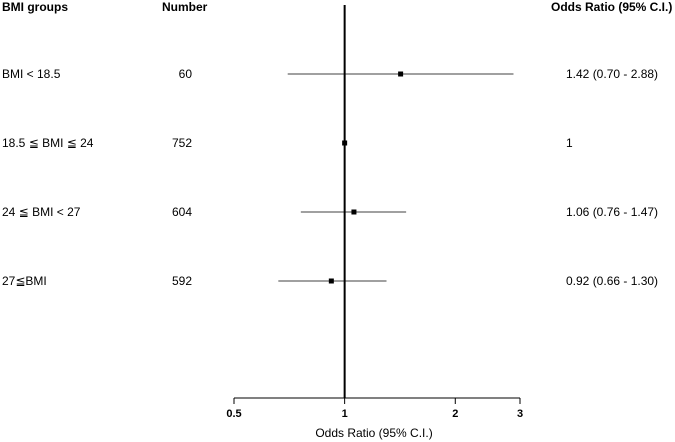  Describe the element at coordinates (345, 414) in the screenshot. I see `x-tick-label: 1` at that location.